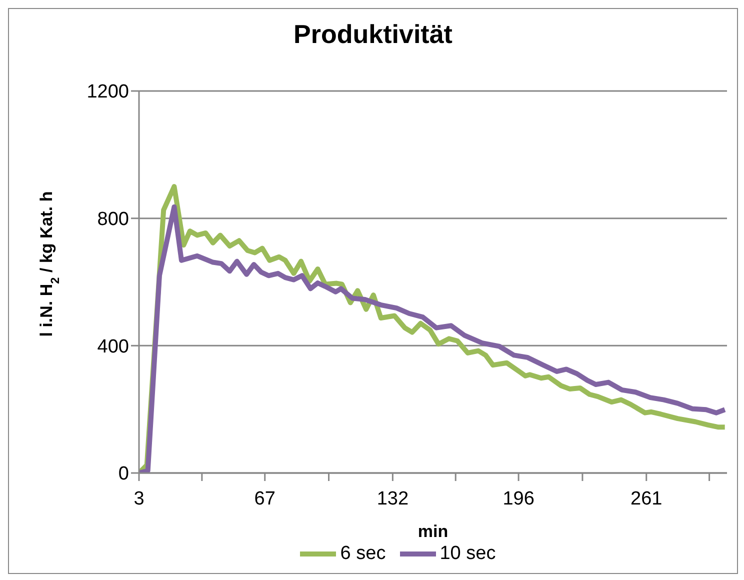 This screenshot has height=580, width=744. Describe the element at coordinates (139, 499) in the screenshot. I see `x-tick-label: 3` at that location.